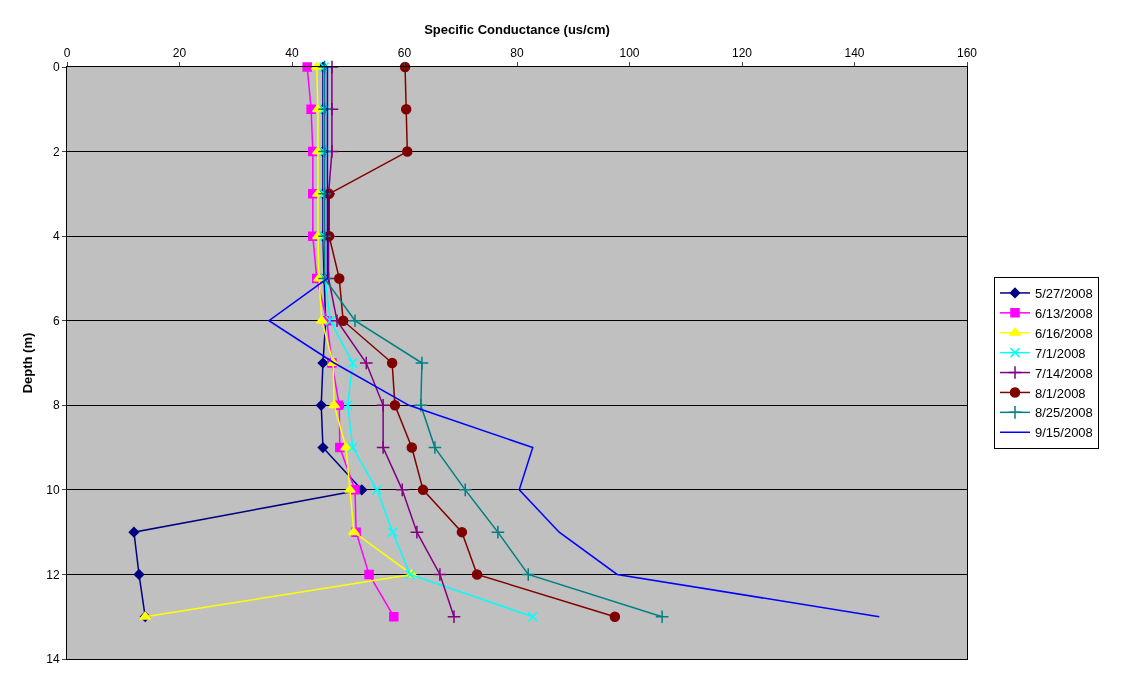 This screenshot has height=677, width=1122. What do you see at coordinates (629, 53) in the screenshot?
I see `x-tick-label: 100` at bounding box center [629, 53].